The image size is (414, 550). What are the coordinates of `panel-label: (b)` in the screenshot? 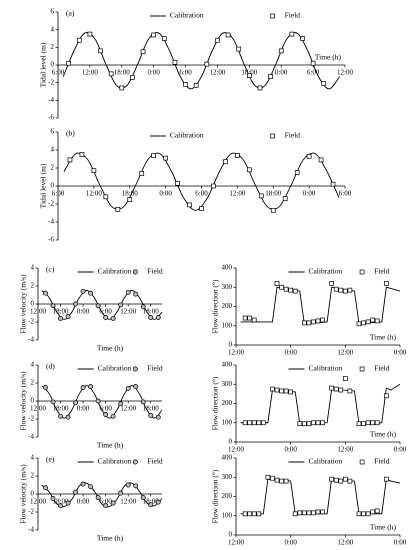 It's located at (70, 133).